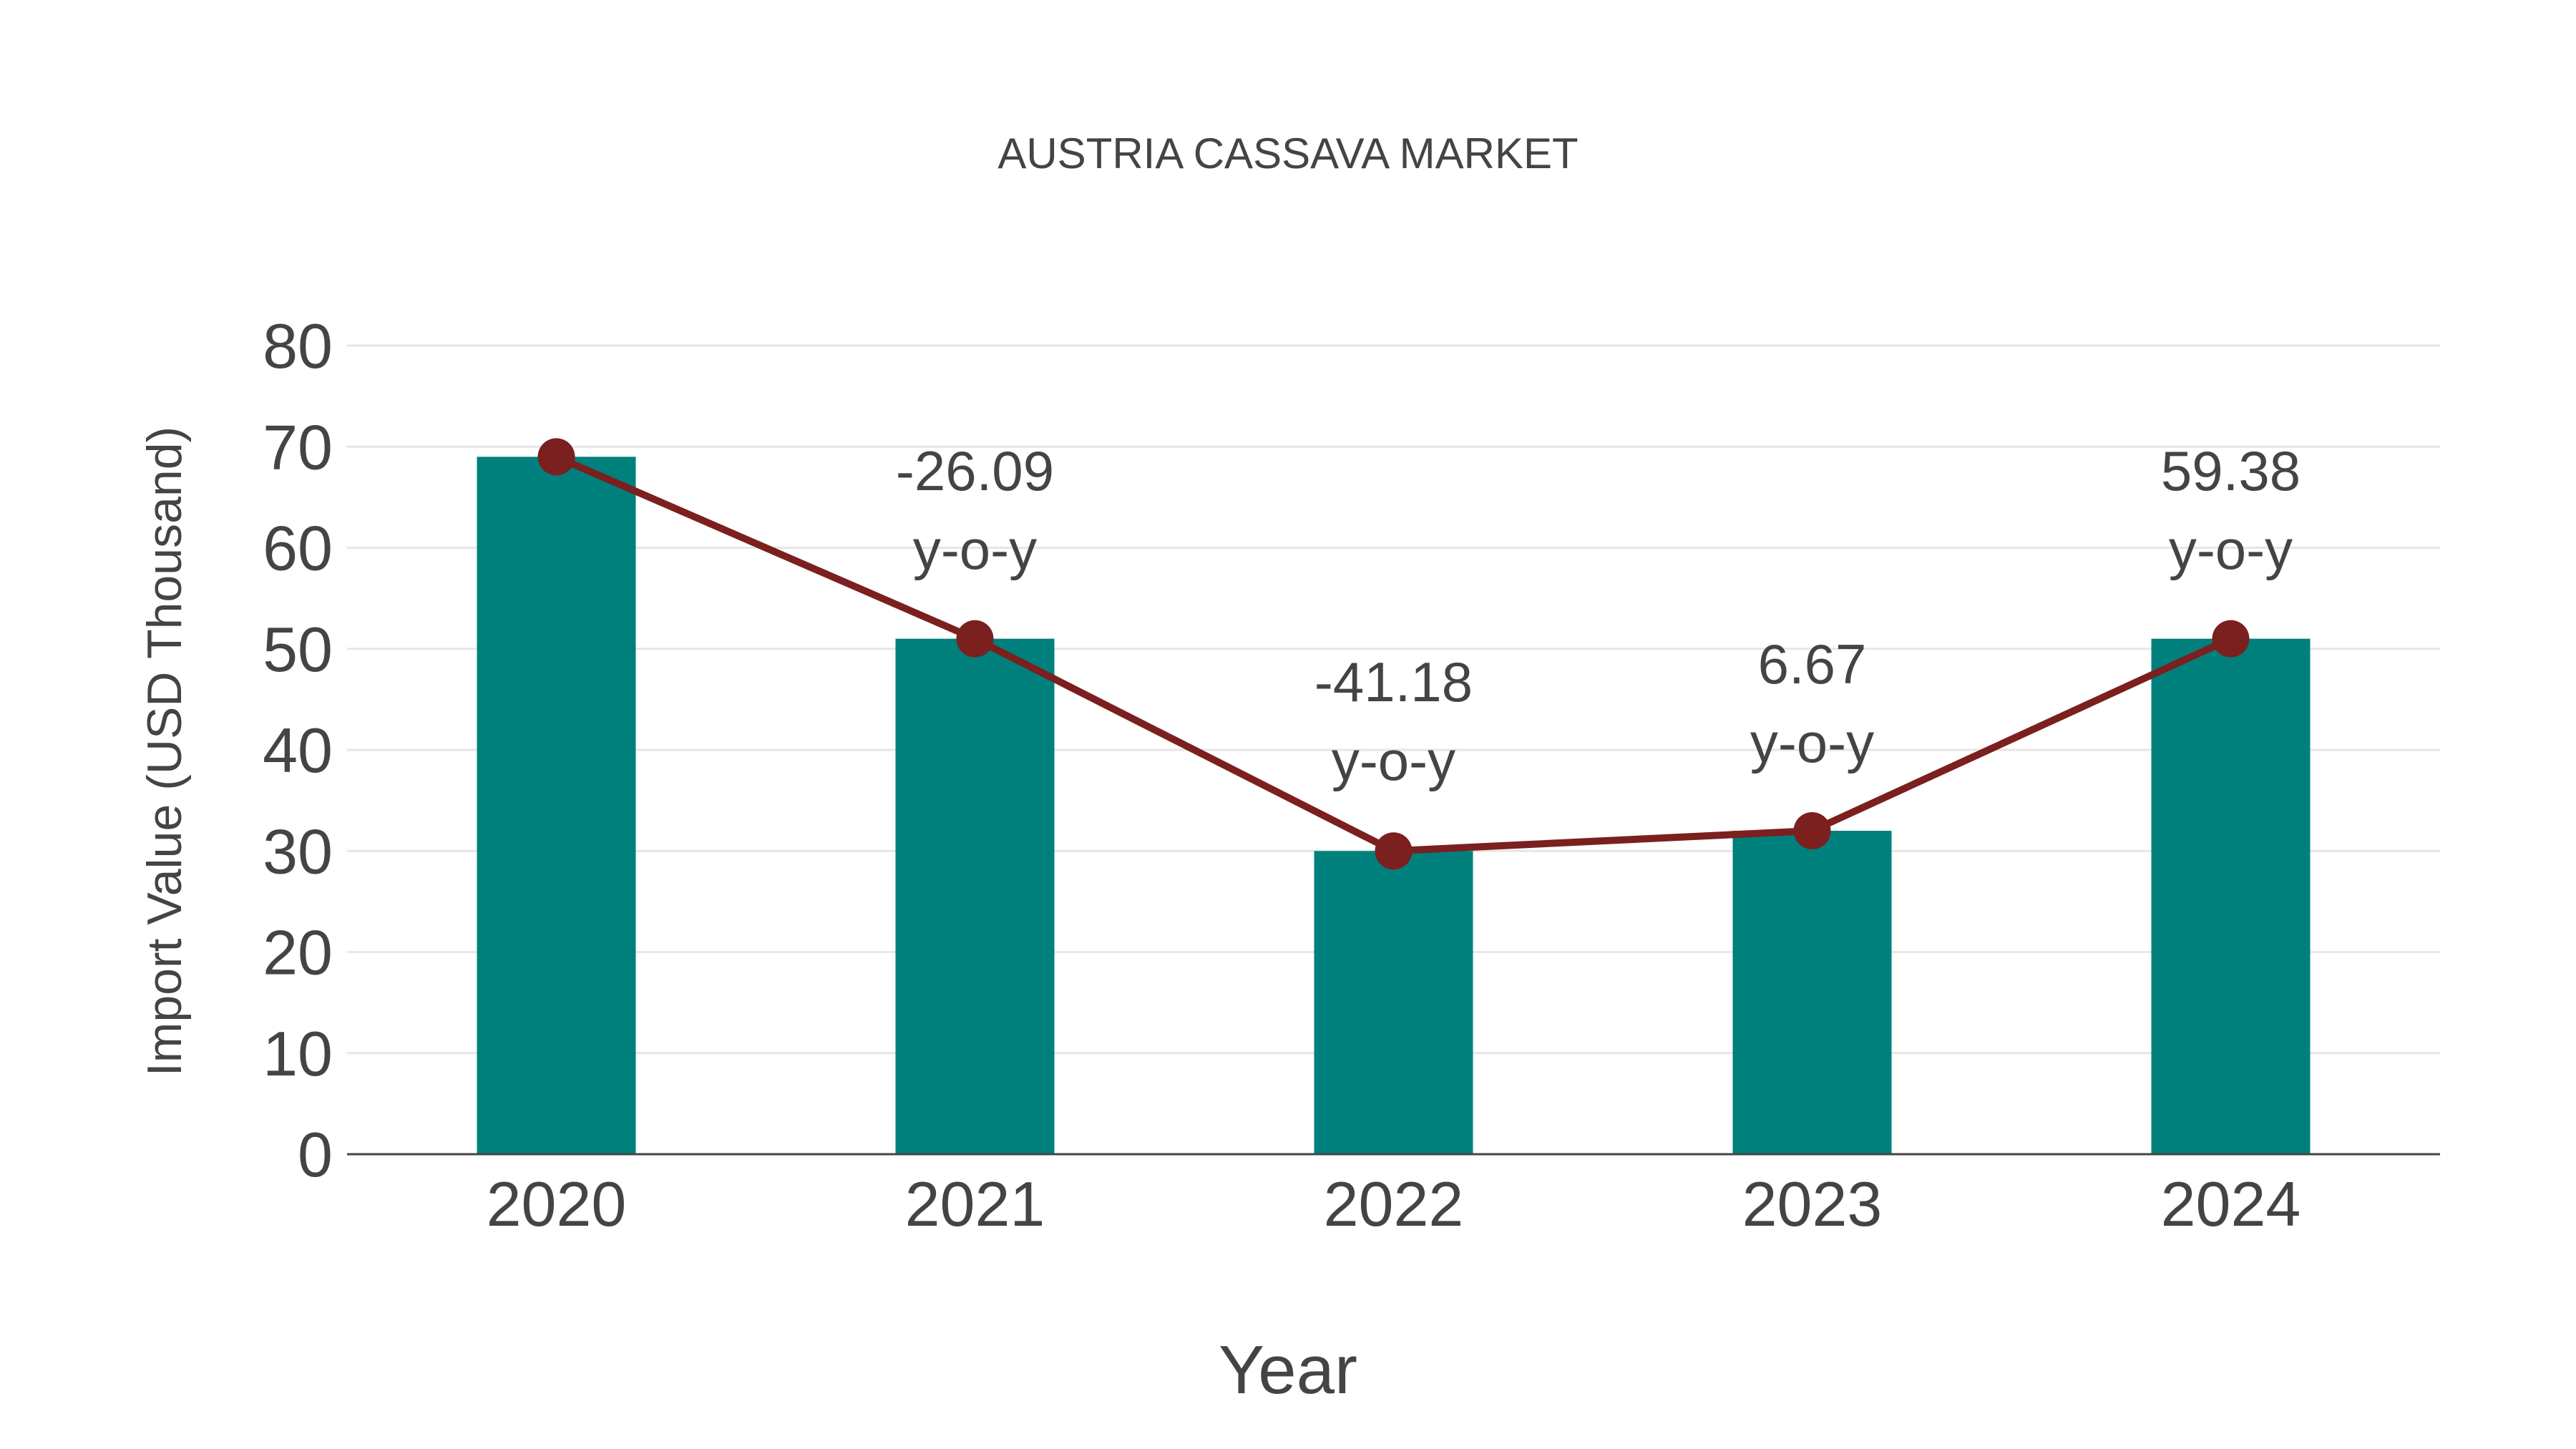 The width and height of the screenshot is (2576, 1449). I want to click on x-tick-label: 2020, so click(557, 1204).